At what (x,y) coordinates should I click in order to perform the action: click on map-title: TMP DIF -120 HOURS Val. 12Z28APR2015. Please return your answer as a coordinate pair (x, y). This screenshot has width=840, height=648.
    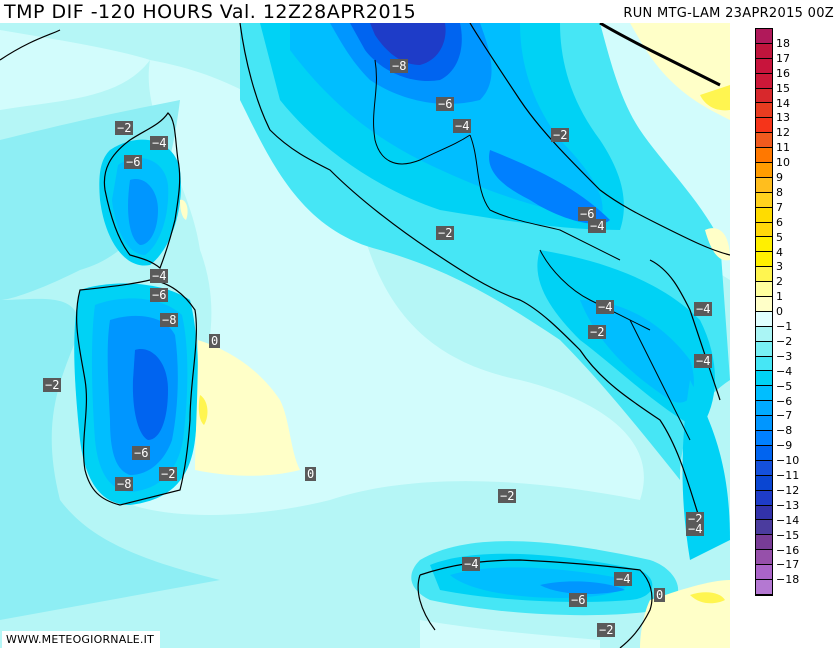
    Looking at the image, I should click on (210, 12).